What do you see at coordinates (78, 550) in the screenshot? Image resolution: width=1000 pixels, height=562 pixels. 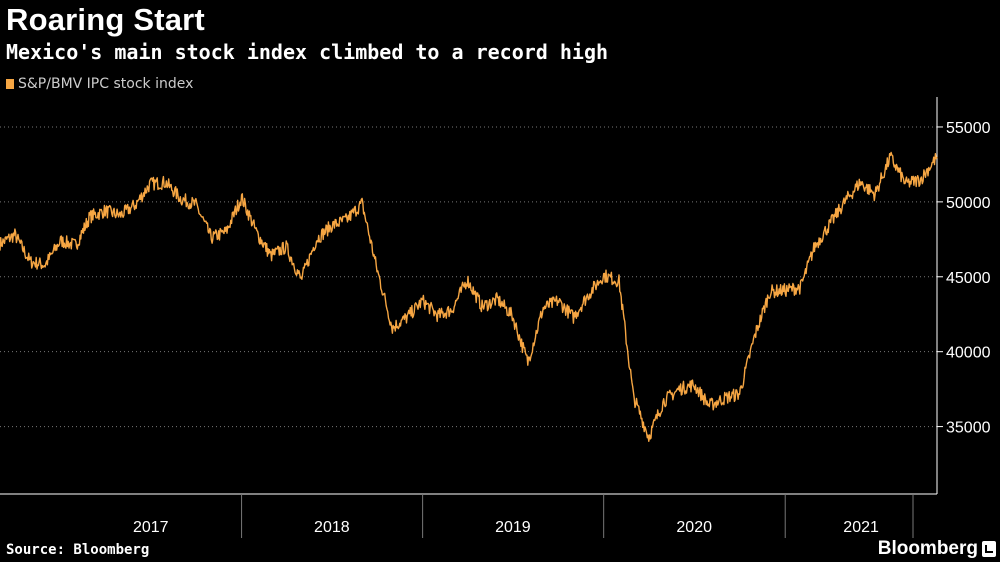 I see `source-note: Source: Bloomberg` at bounding box center [78, 550].